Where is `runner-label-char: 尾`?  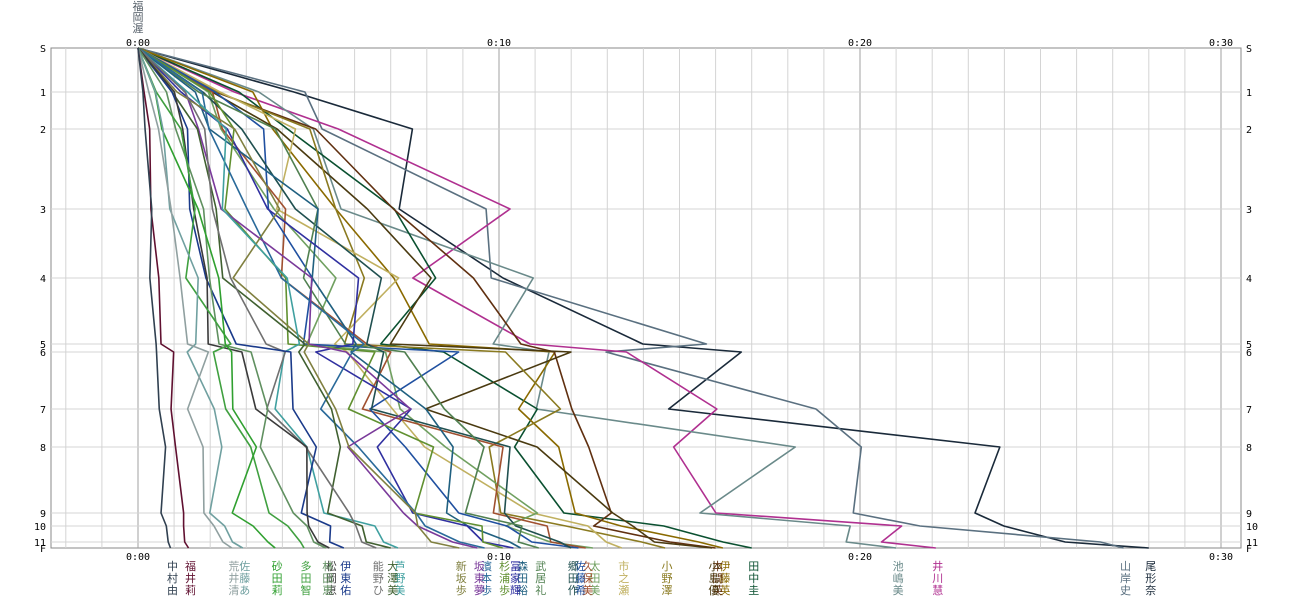 runner-label-char: 尾 is located at coordinates (1150, 566).